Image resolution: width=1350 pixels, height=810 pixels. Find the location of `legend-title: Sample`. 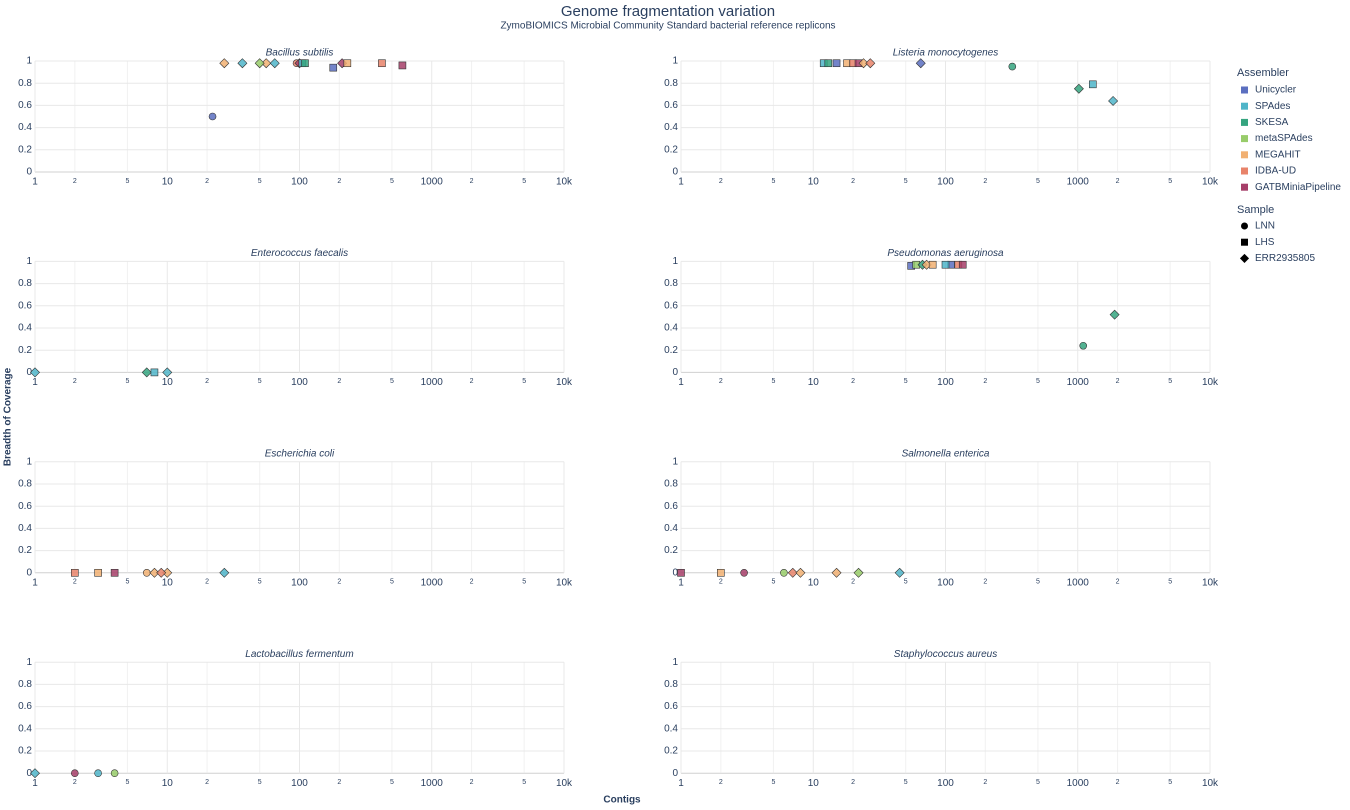

legend-title: Sample is located at coordinates (1255, 210).